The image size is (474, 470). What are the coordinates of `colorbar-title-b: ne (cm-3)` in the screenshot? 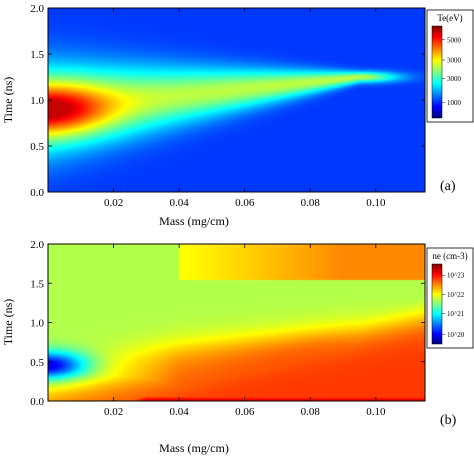 It's located at (449, 256).